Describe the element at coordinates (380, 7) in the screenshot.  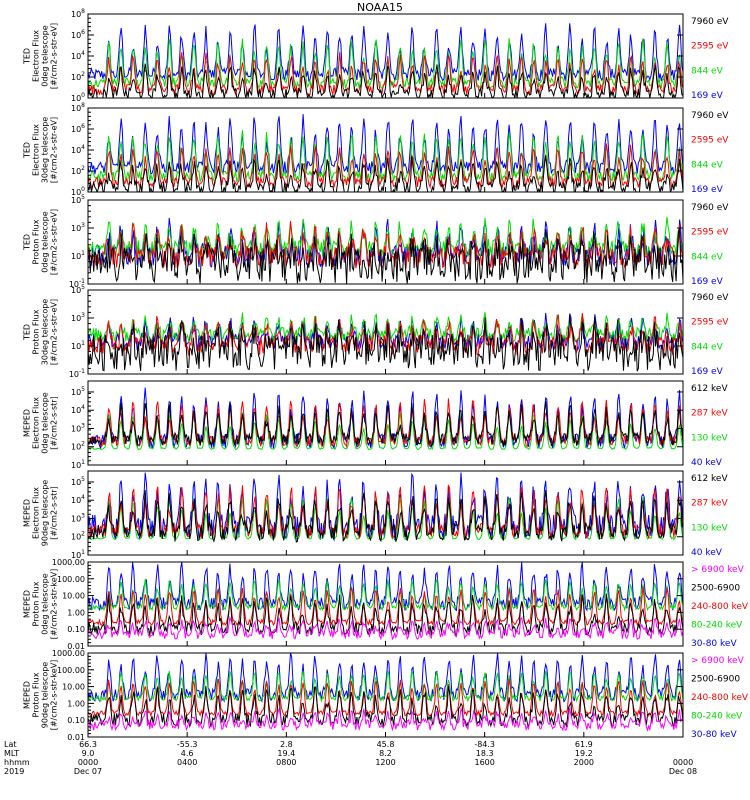
I see `chart-title: NOAA15` at that location.